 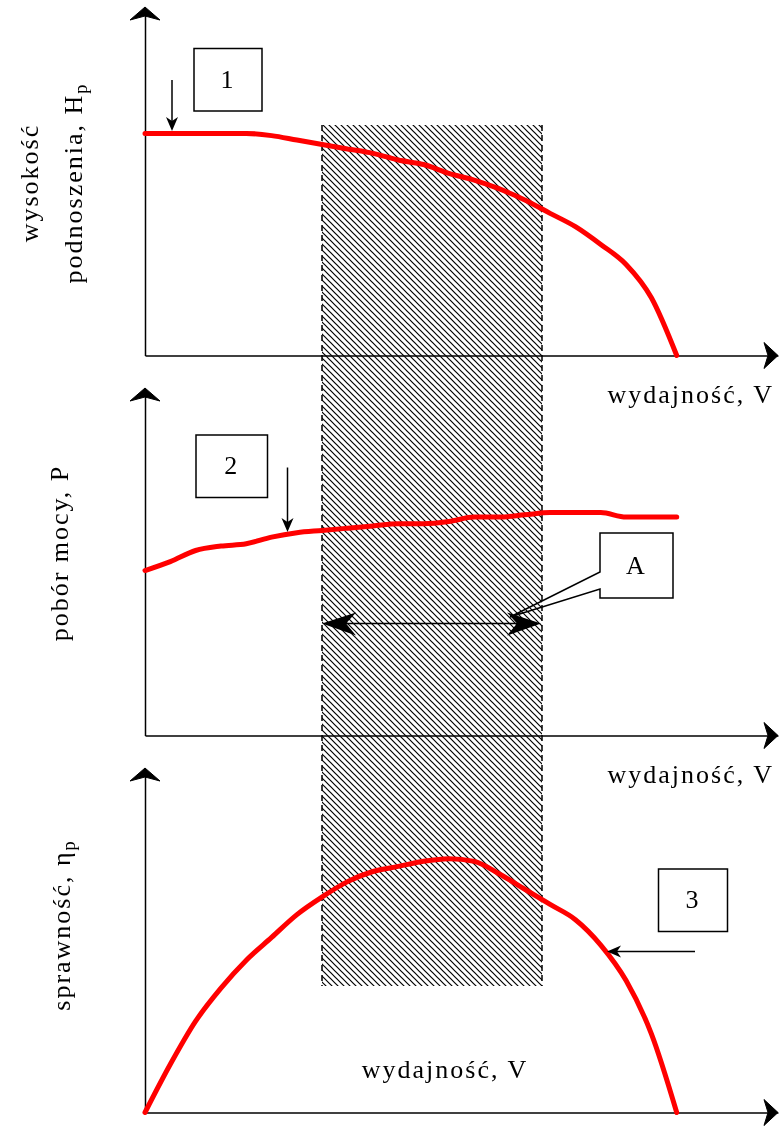 What do you see at coordinates (59, 553) in the screenshot?
I see `y-axis-title: pobór mocy, P` at bounding box center [59, 553].